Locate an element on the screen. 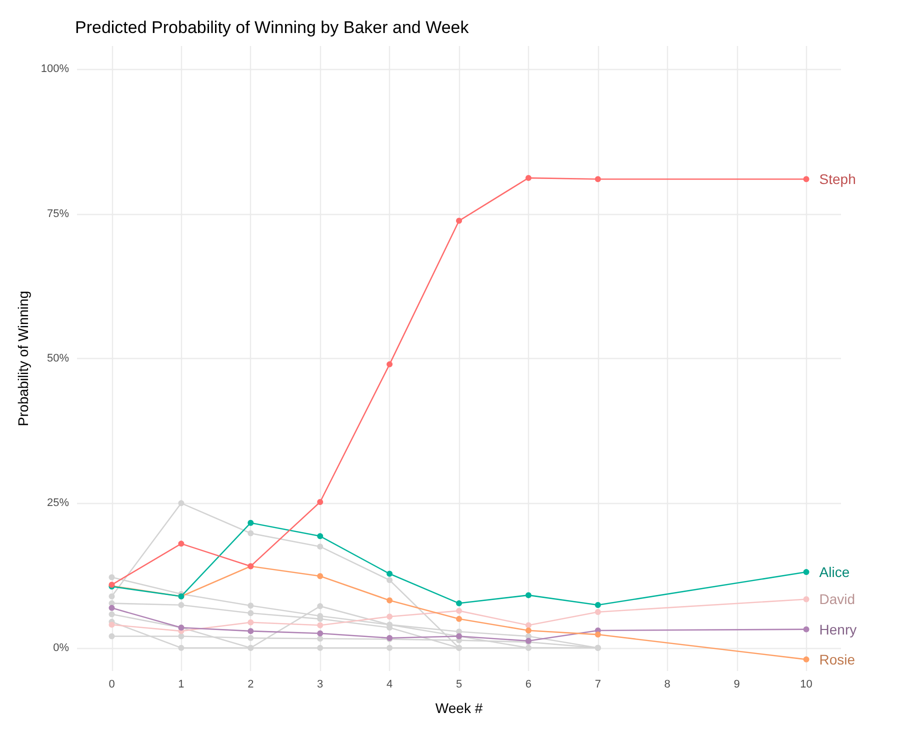 The image size is (911, 729). y-tick-label: 0% is located at coordinates (61, 648).